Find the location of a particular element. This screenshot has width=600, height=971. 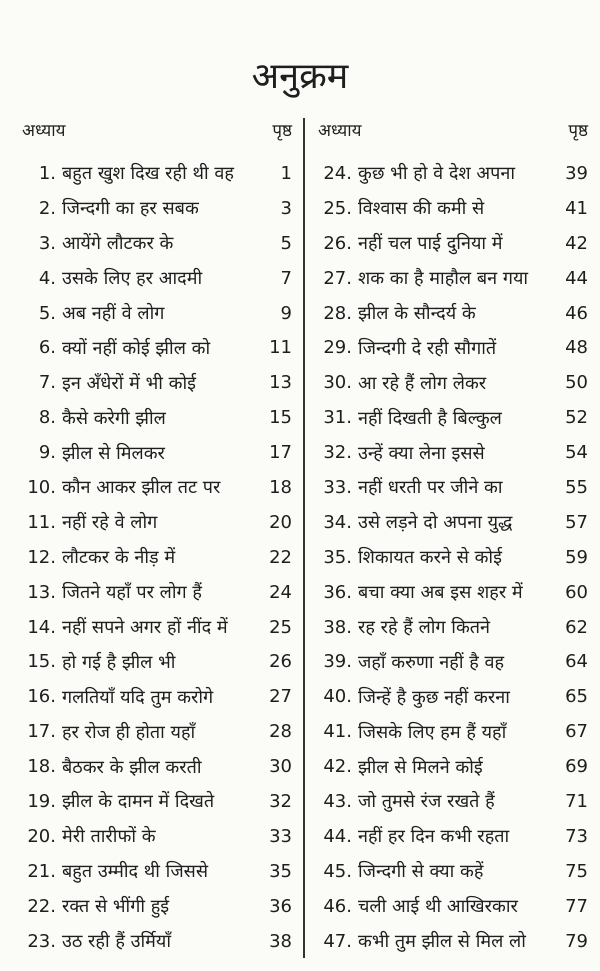

page-number: 3 is located at coordinates (286, 208).